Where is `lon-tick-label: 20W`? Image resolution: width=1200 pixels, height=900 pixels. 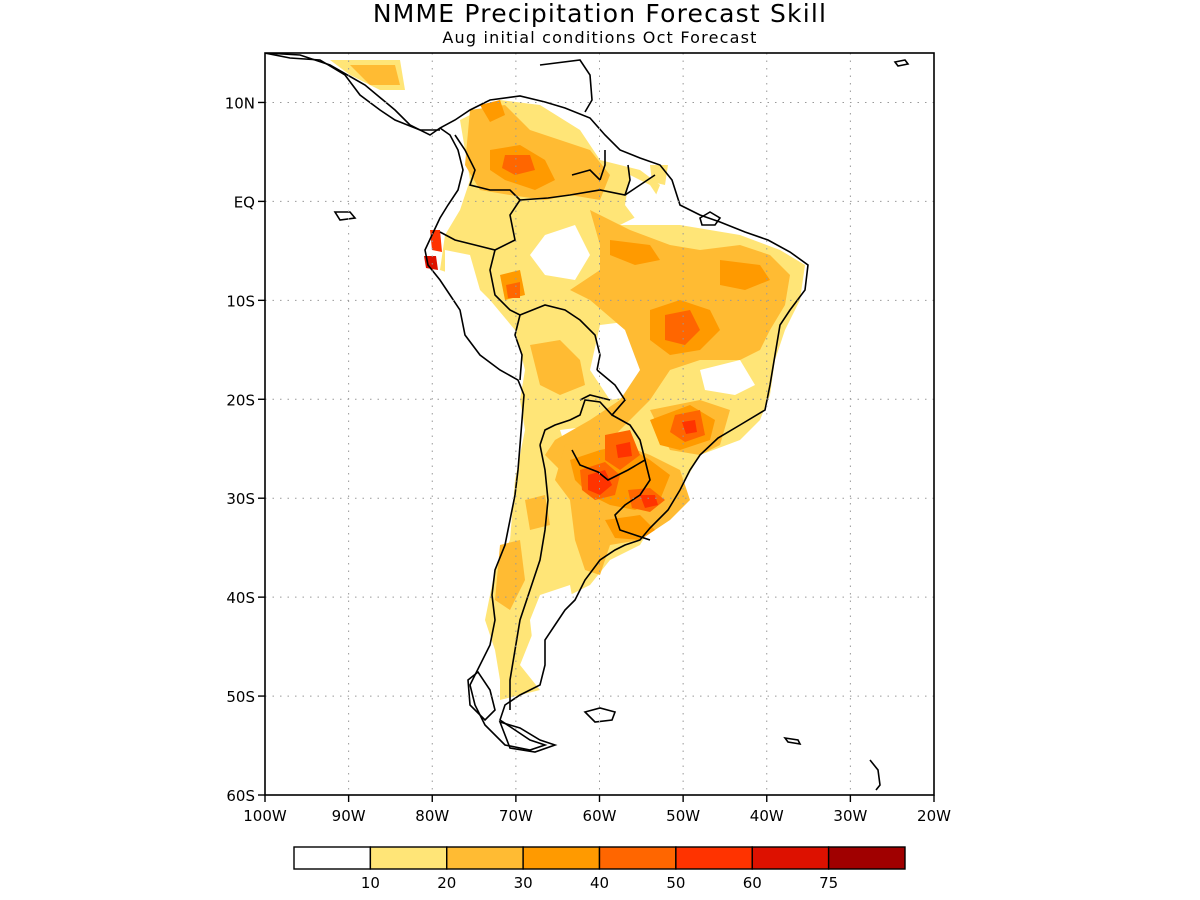
lon-tick-label: 20W is located at coordinates (934, 816).